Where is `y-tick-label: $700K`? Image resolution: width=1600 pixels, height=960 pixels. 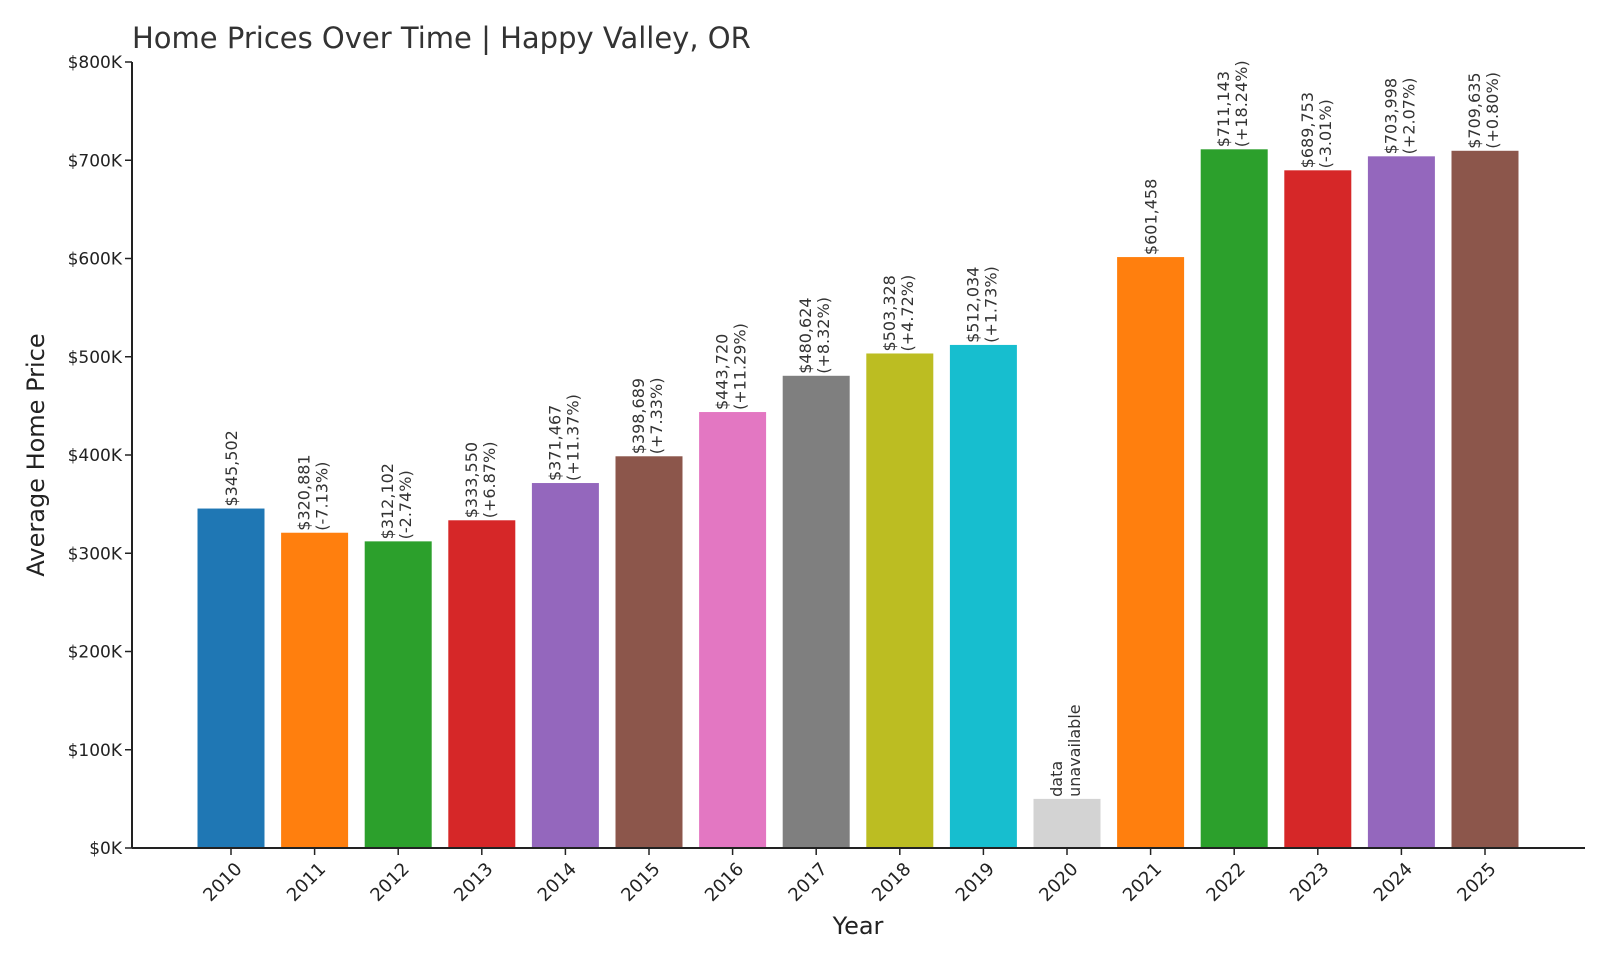 y-tick-label: $700K is located at coordinates (95, 161).